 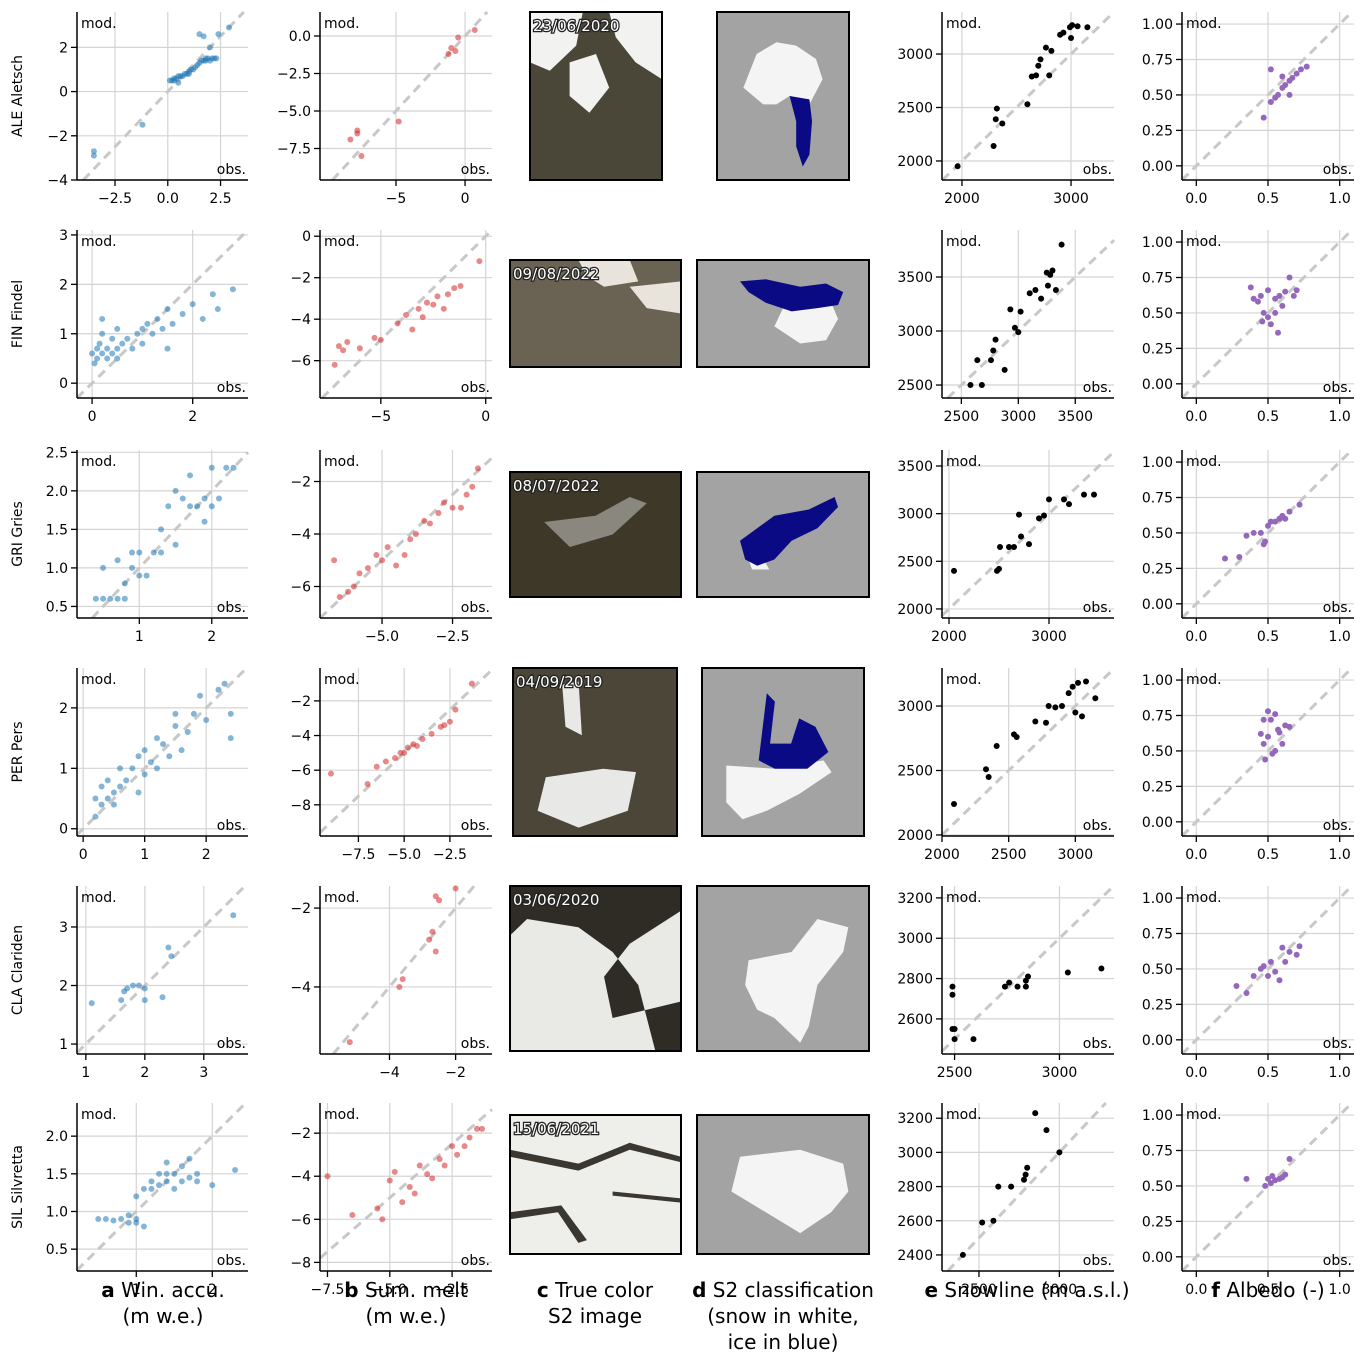 What do you see at coordinates (63, 48) in the screenshot?
I see `y-tick-label: 2` at bounding box center [63, 48].